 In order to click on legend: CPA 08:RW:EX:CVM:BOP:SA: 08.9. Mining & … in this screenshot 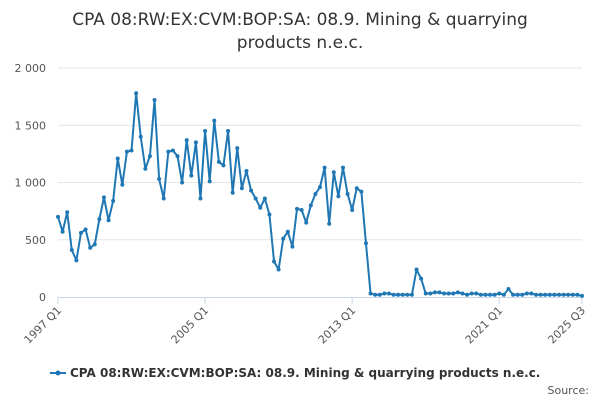, I will do `click(295, 373)`.